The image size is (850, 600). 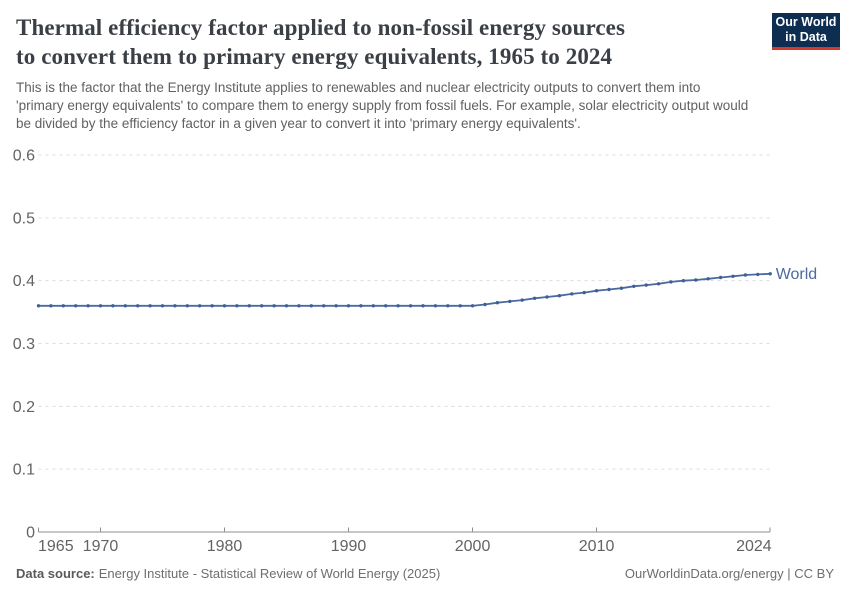 I want to click on x-axis-tick-label: 1980, so click(x=225, y=546).